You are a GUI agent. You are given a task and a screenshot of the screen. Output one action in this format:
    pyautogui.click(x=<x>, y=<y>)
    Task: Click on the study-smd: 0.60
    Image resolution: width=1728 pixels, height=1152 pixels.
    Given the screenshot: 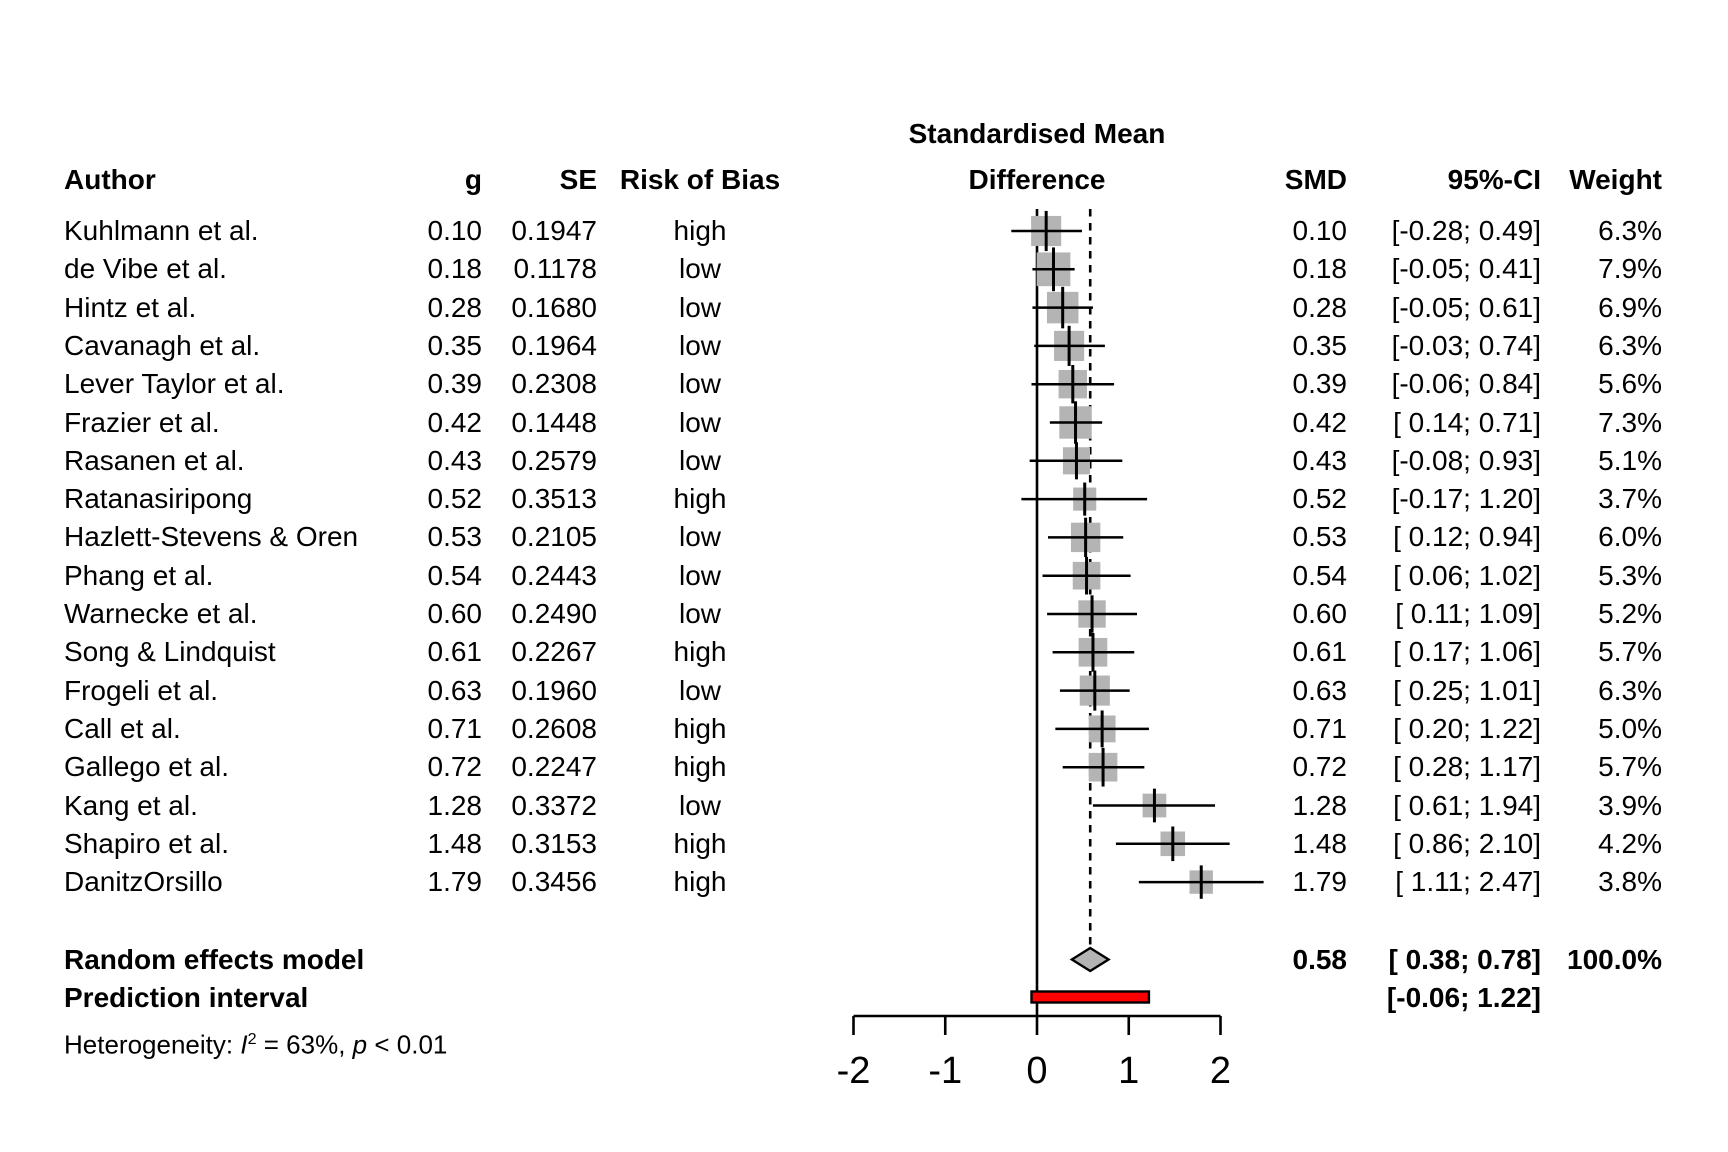 What is the action you would take?
    pyautogui.click(x=1320, y=613)
    